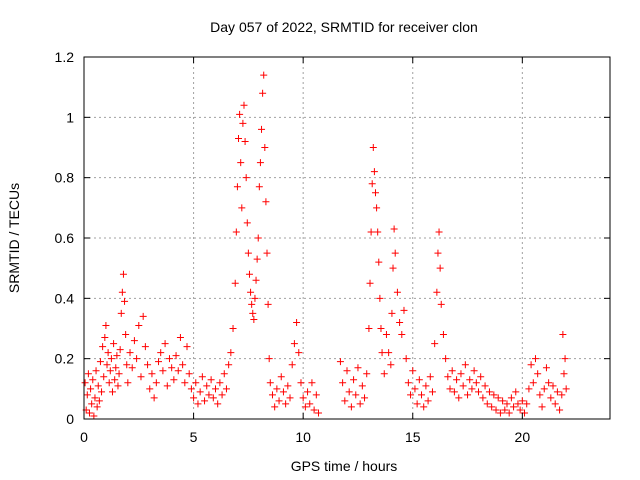 The height and width of the screenshot is (480, 640). Describe the element at coordinates (344, 466) in the screenshot. I see `x-axis-label: GPS time / hours` at that location.